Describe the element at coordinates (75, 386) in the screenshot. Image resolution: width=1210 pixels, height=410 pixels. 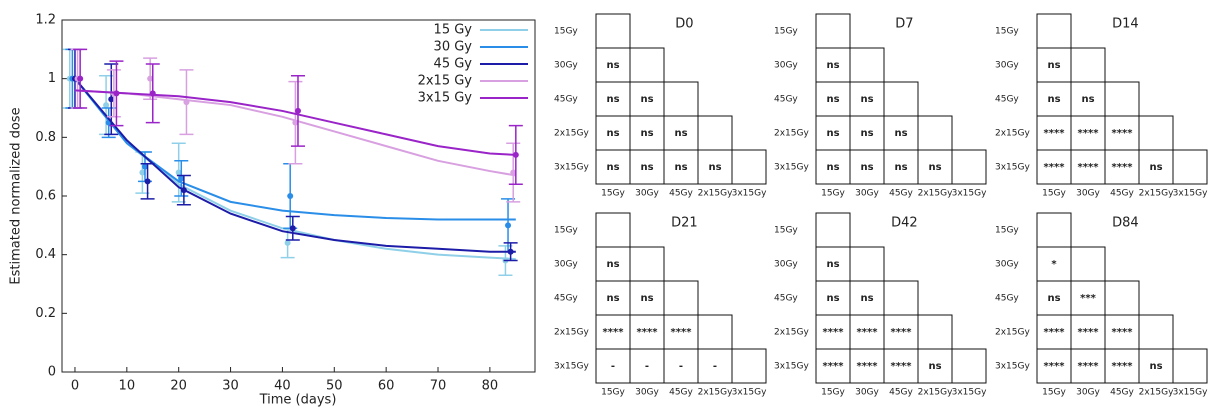
I see `x-tick-label: 0` at that location.